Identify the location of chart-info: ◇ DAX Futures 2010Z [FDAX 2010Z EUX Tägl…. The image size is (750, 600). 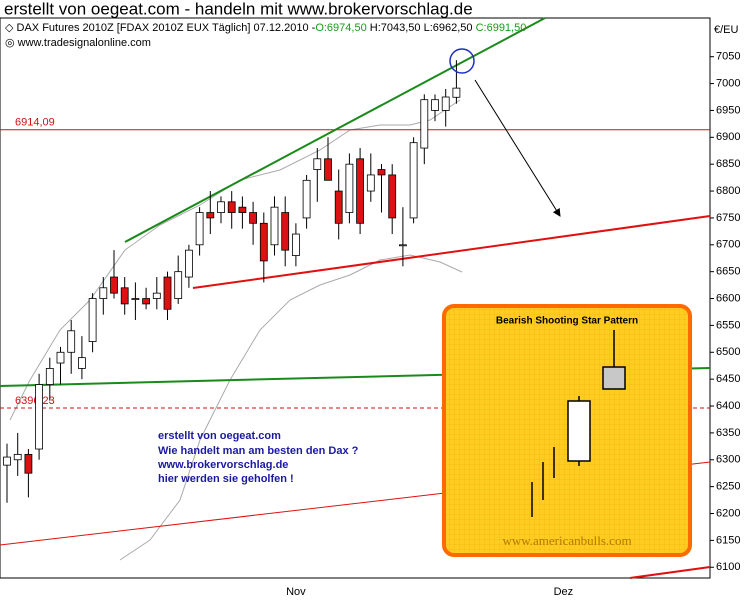
(265, 28).